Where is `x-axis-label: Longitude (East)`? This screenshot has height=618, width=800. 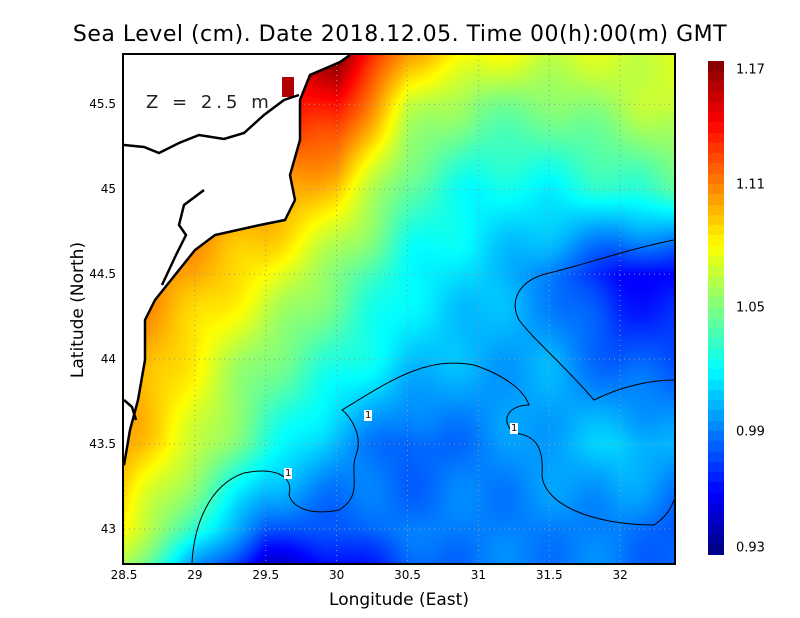
x-axis-label: Longitude (East) is located at coordinates (399, 600).